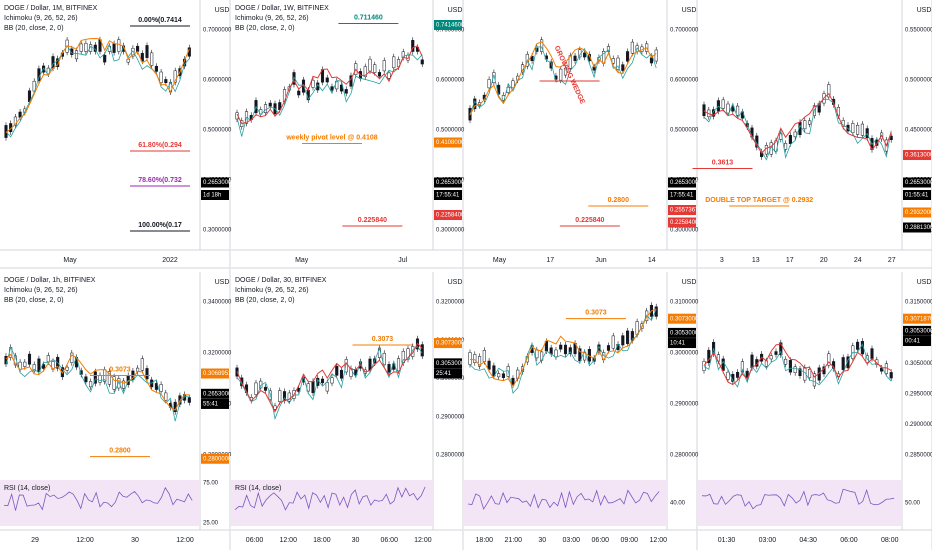 This screenshot has height=550, width=932. Describe the element at coordinates (160, 225) in the screenshot. I see `chart-label: 100.00%(0.17` at that location.